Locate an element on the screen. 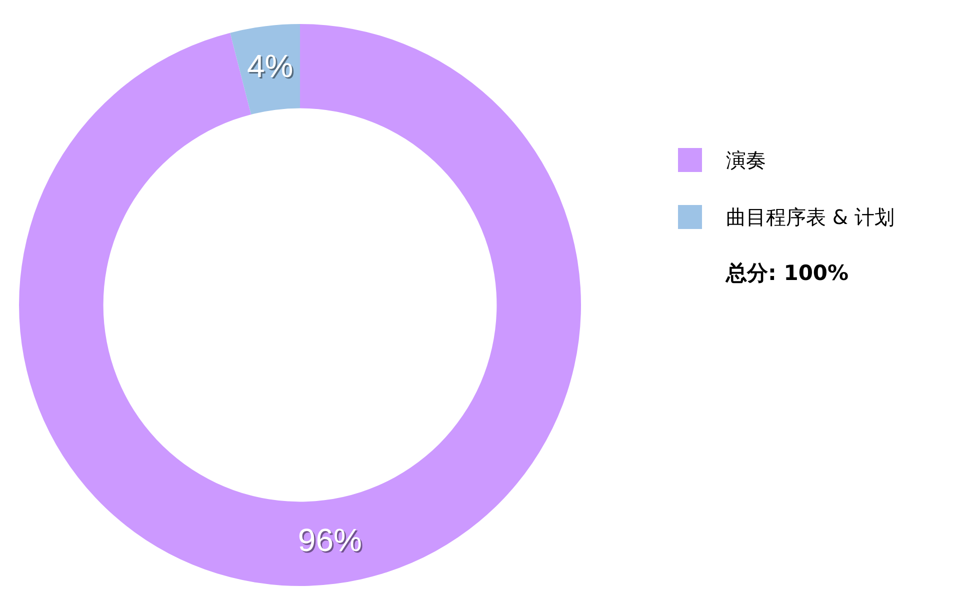 The height and width of the screenshot is (607, 972). legend-label: 曲目程序表 & 计划 is located at coordinates (810, 217).